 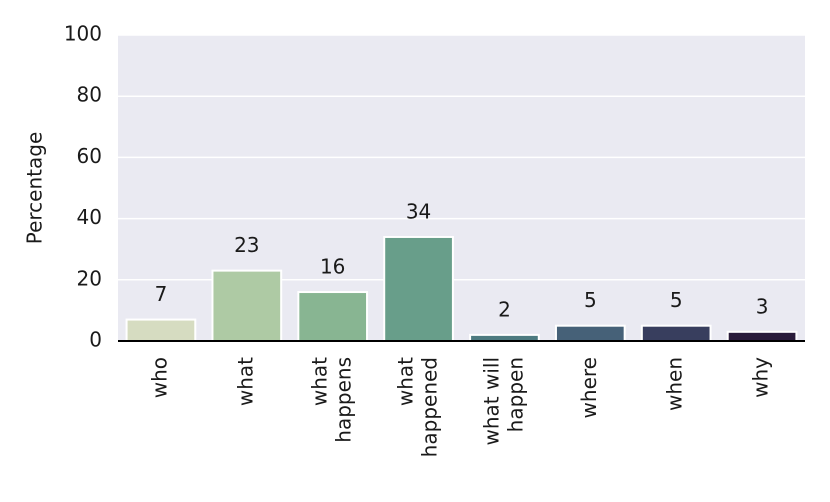 What do you see at coordinates (675, 384) in the screenshot?
I see `x-tick-label: when` at bounding box center [675, 384].